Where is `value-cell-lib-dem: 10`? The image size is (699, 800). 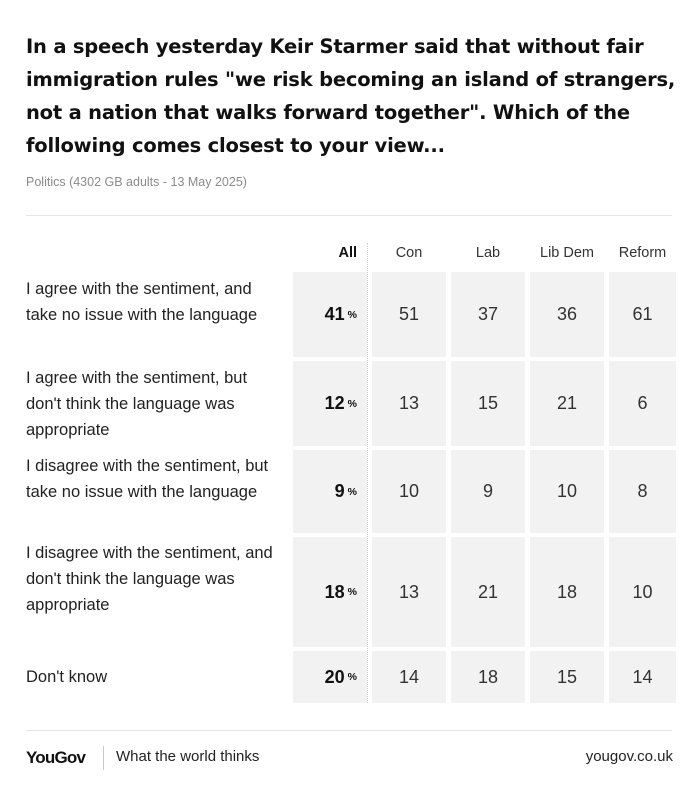
value-cell-lib-dem: 10 is located at coordinates (567, 491).